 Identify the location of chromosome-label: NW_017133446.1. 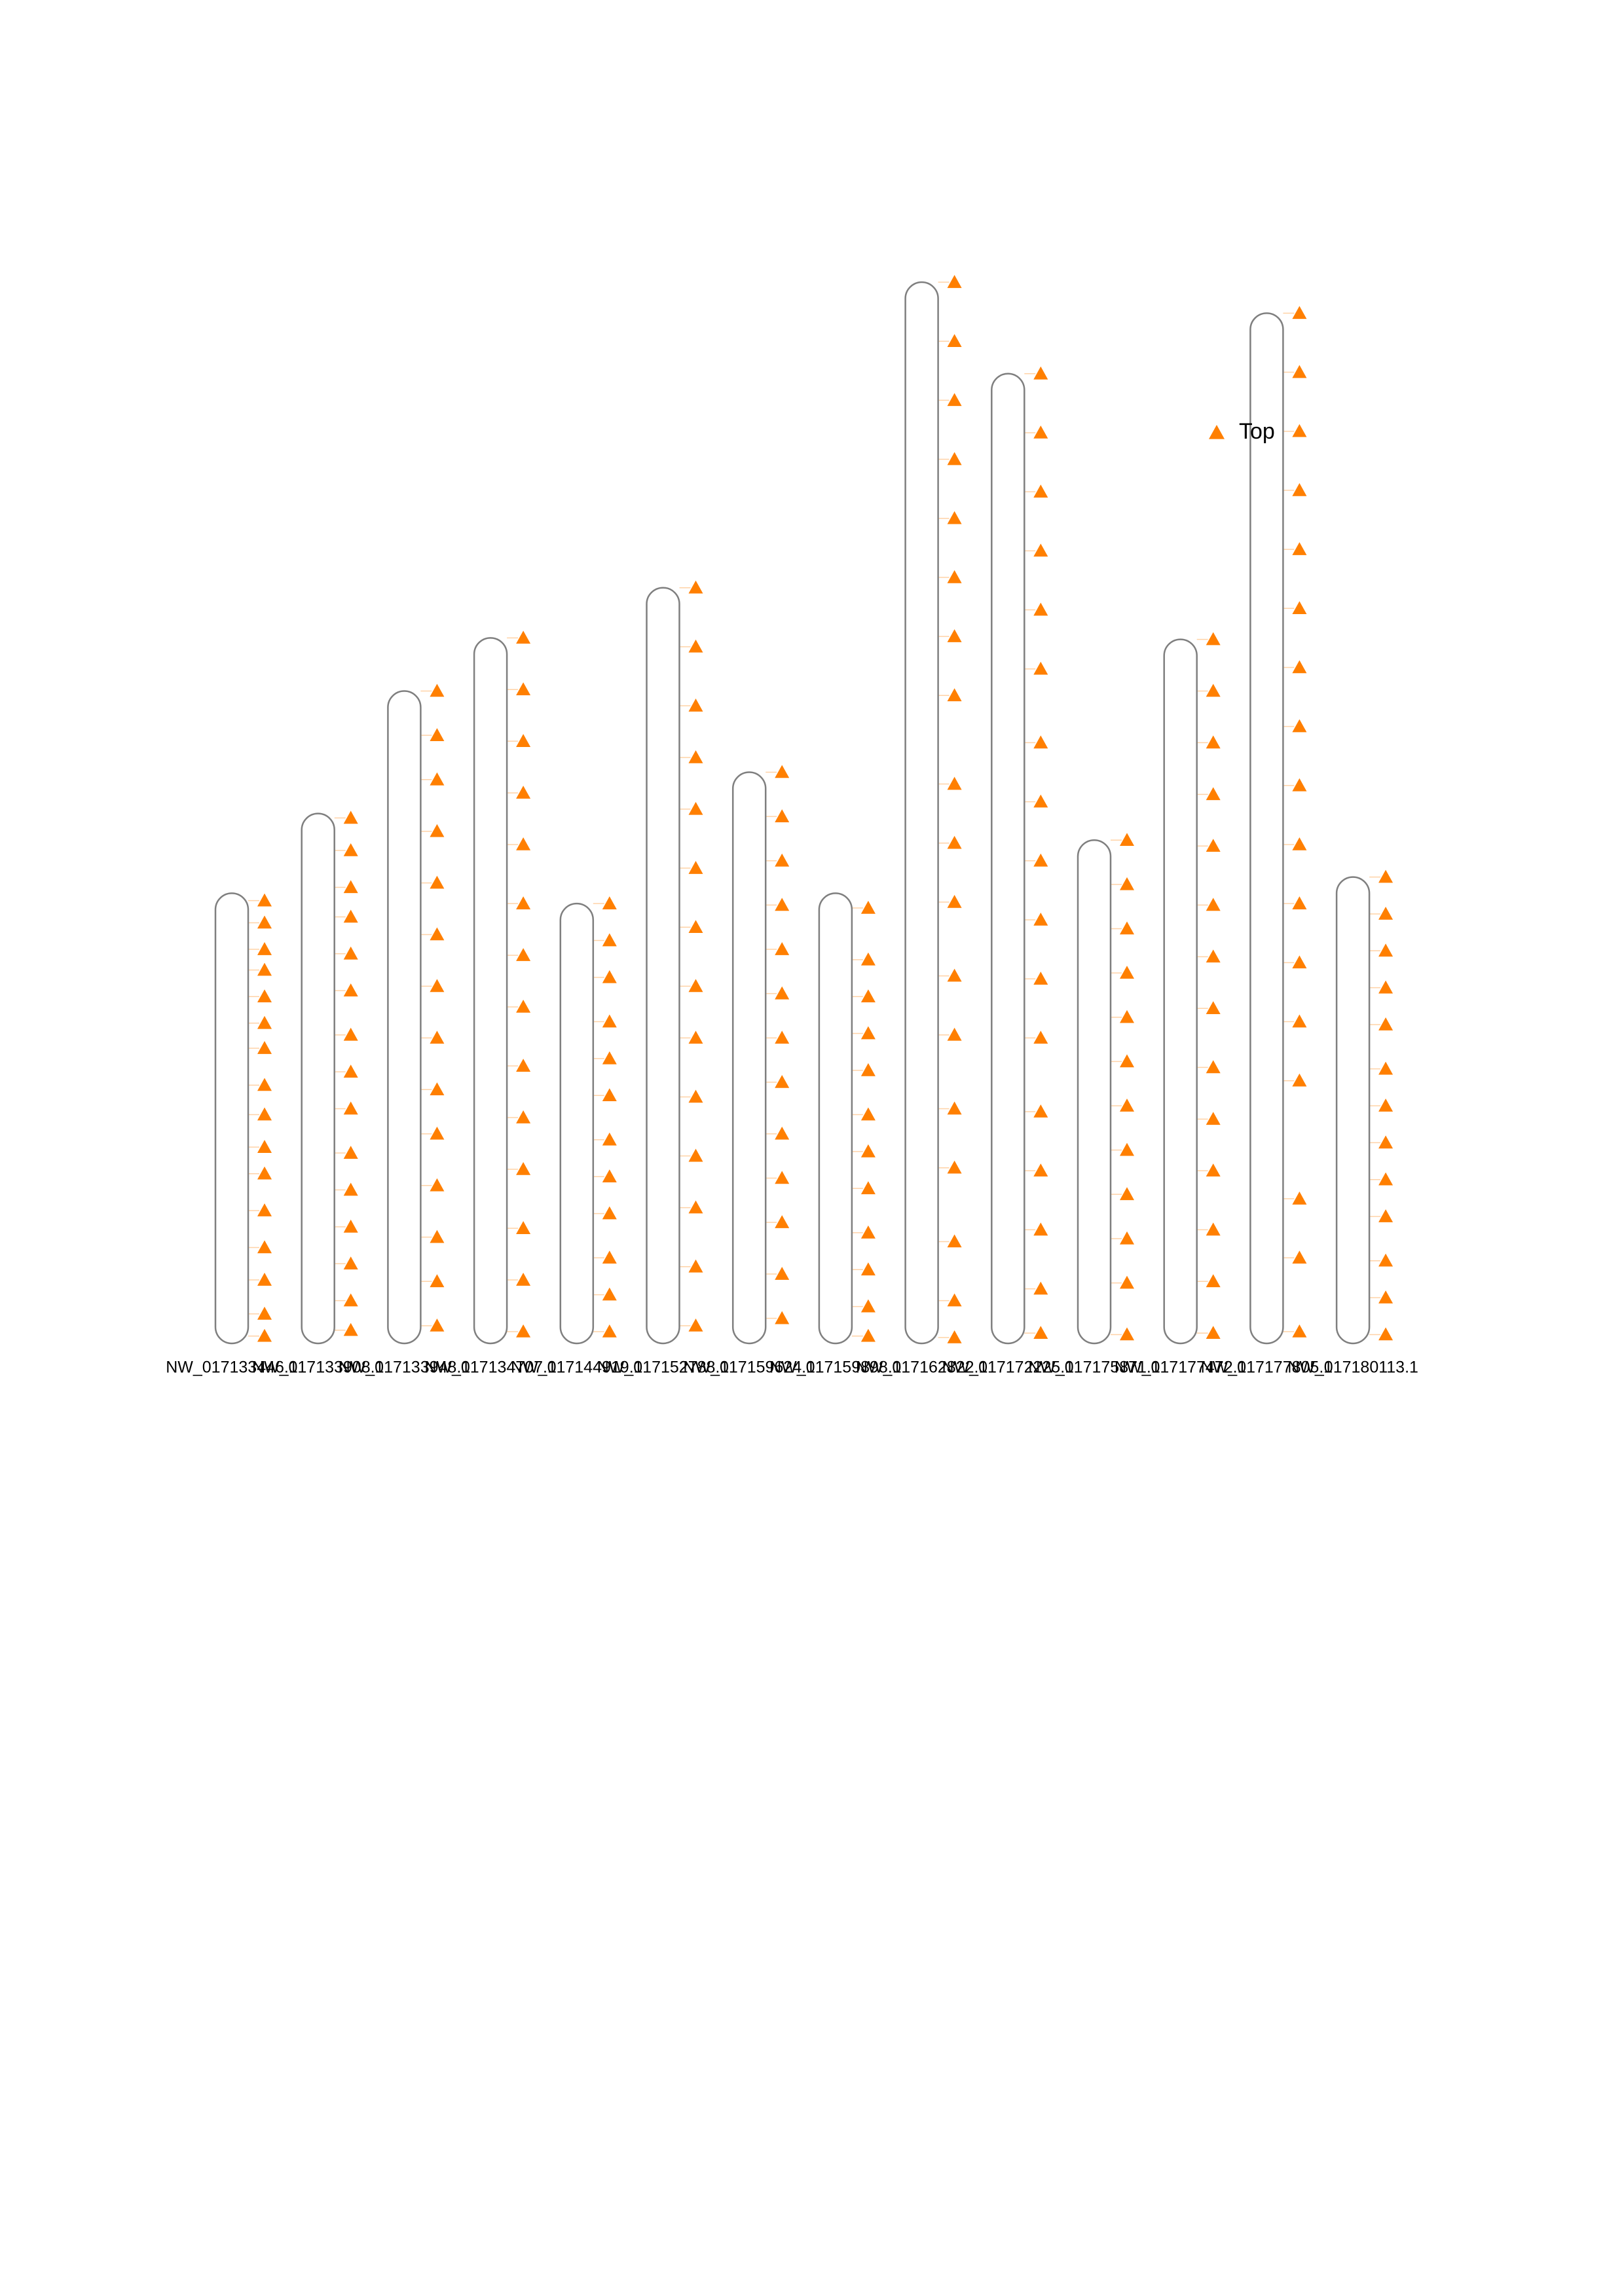
(232, 1367).